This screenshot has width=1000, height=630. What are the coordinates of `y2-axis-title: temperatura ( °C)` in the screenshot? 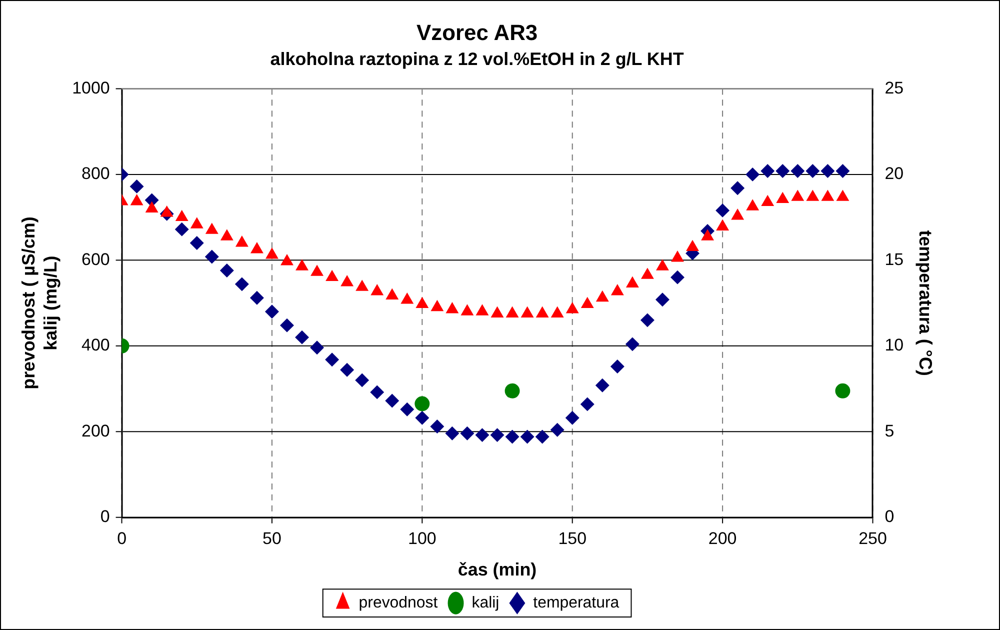 It's located at (925, 303).